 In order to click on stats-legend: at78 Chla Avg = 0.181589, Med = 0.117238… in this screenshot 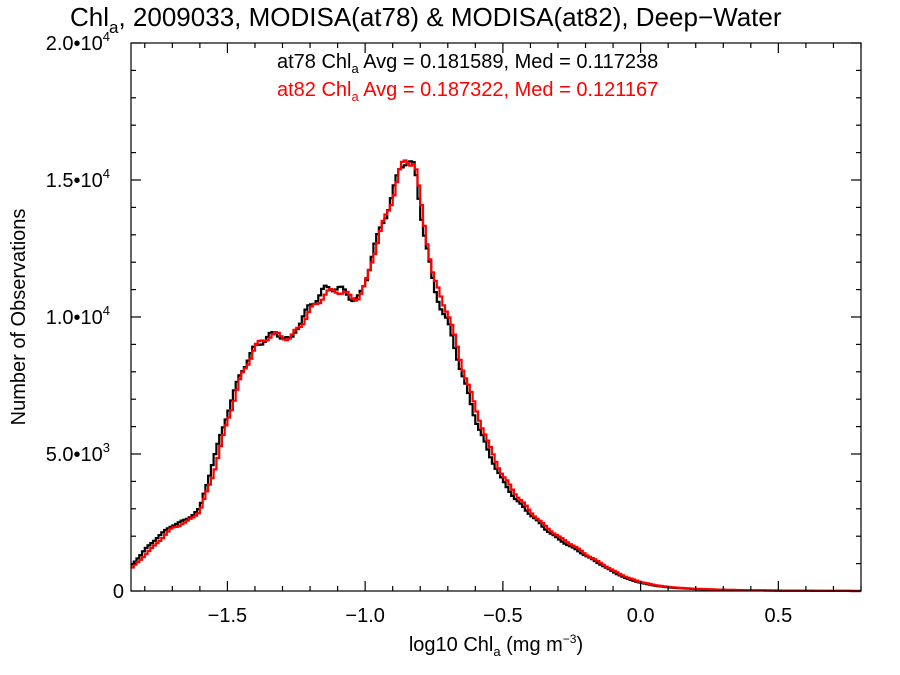, I will do `click(467, 77)`.